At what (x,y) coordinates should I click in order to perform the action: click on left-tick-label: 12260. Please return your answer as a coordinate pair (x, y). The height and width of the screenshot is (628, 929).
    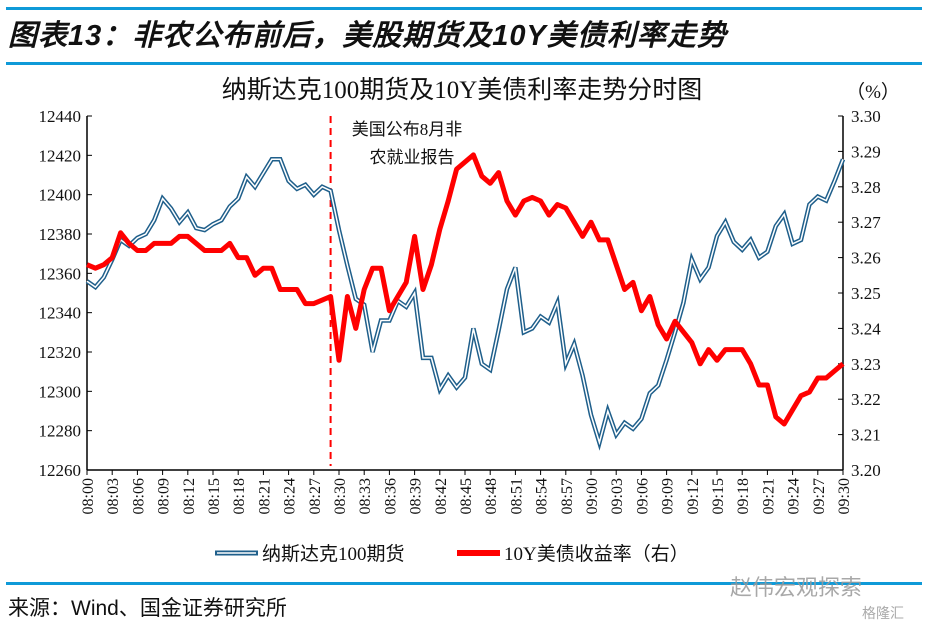
    Looking at the image, I should click on (60, 470).